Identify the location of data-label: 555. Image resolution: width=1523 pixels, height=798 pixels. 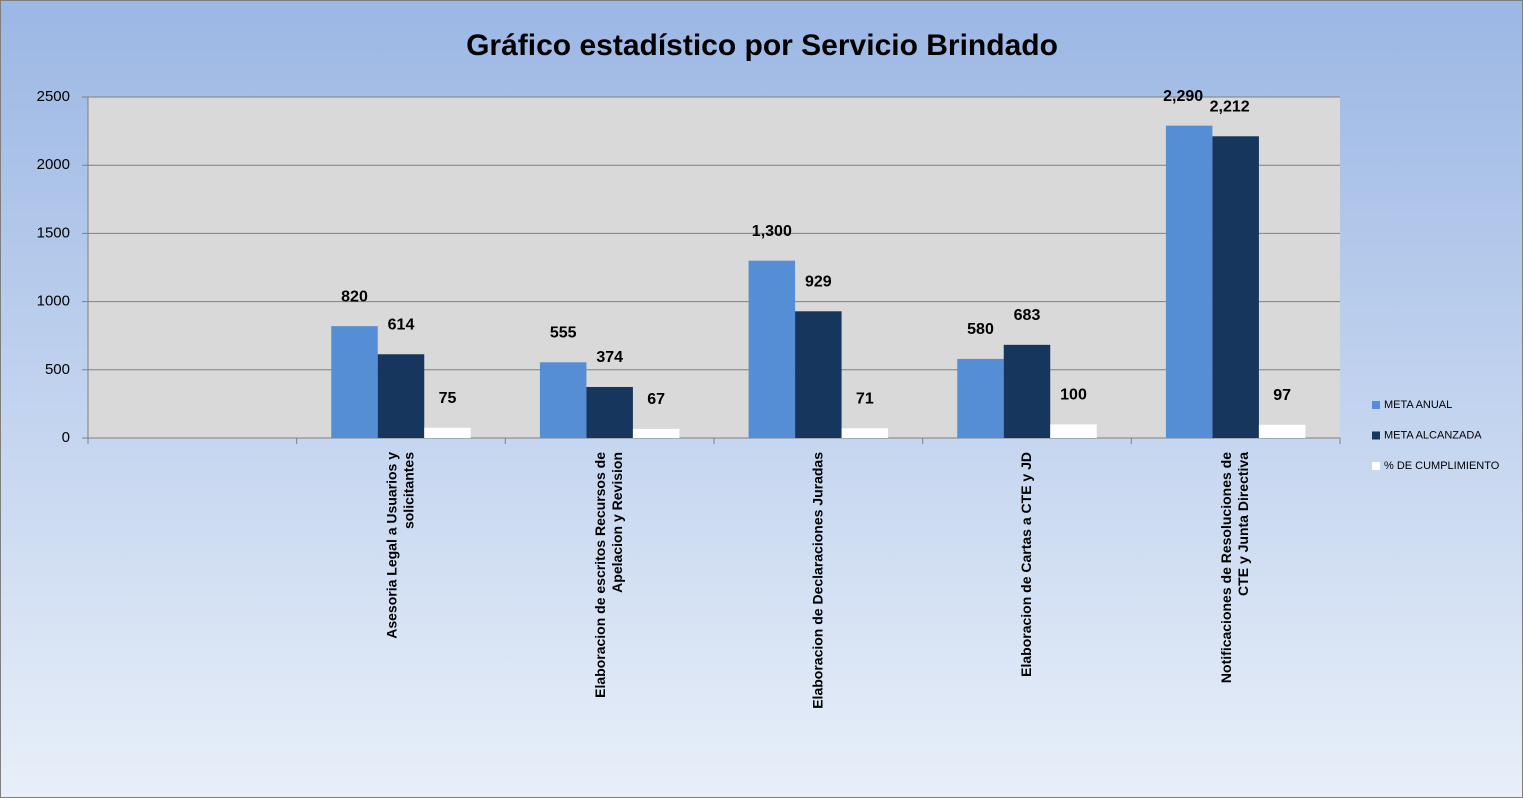
(563, 333).